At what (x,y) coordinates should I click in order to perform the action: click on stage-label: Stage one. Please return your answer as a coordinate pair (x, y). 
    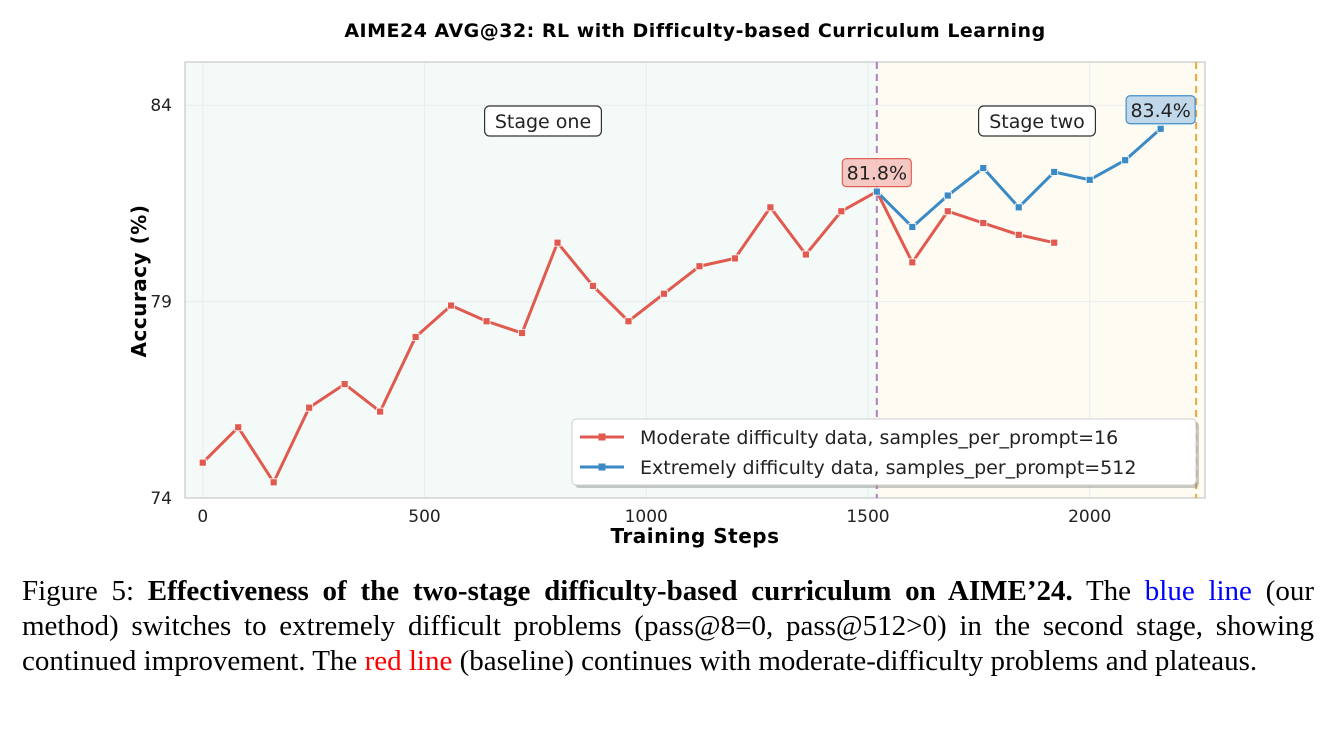
    Looking at the image, I should click on (543, 122).